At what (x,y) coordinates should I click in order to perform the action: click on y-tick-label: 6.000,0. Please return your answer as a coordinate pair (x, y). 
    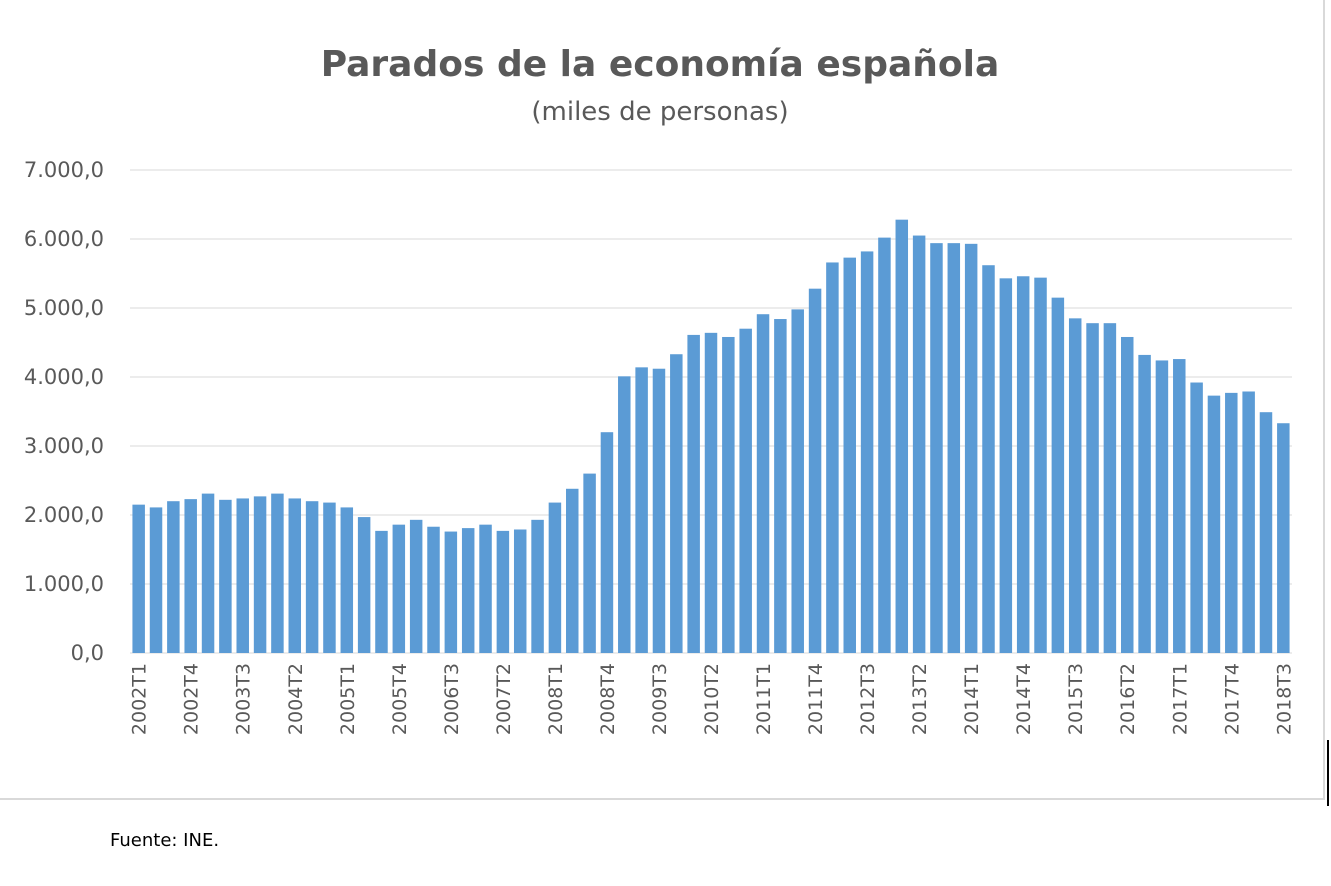
    Looking at the image, I should click on (64, 239).